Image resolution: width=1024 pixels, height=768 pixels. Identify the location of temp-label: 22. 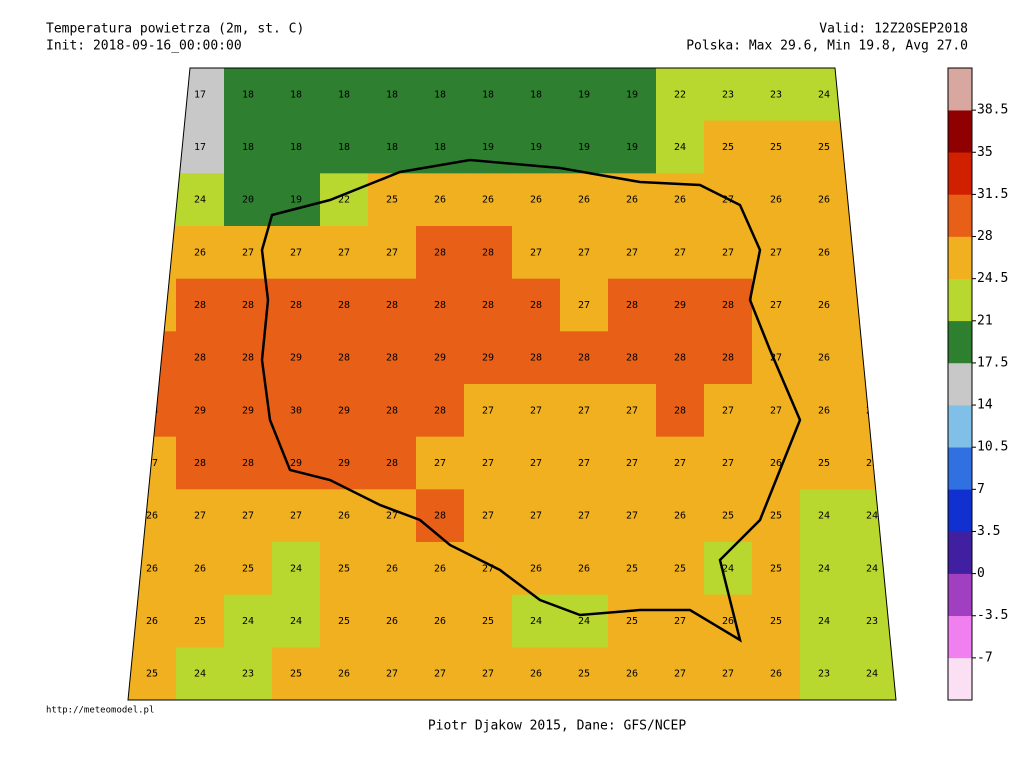
(152, 200).